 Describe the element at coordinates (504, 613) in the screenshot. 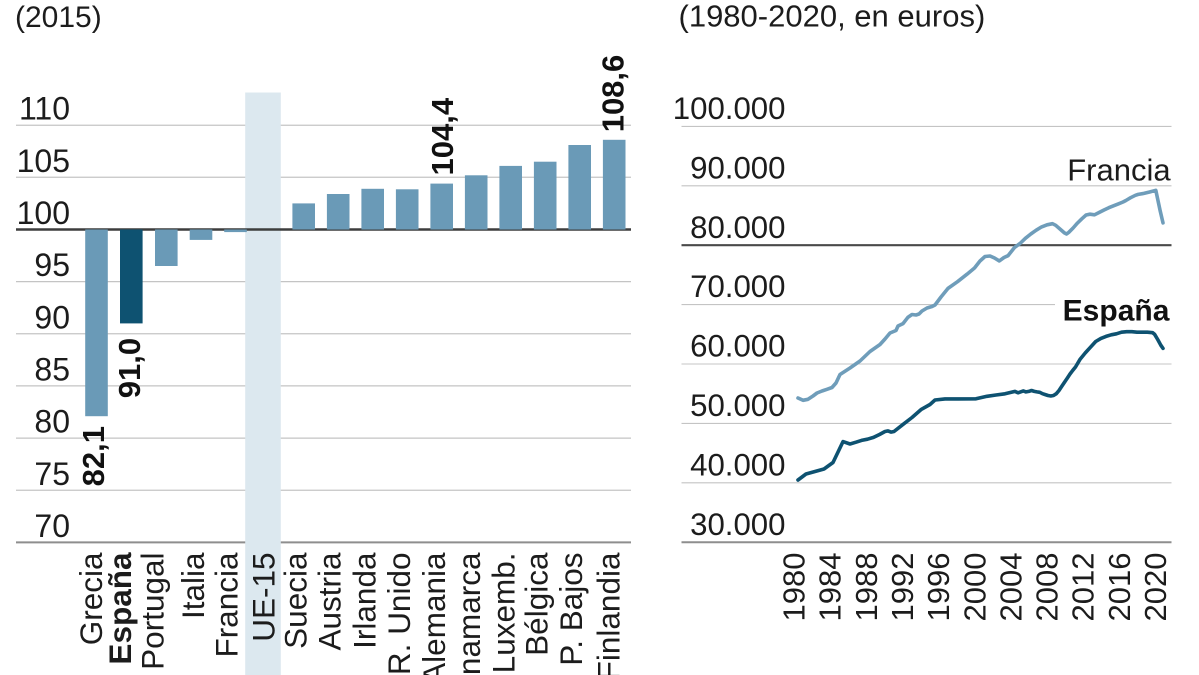

I see `svg-text: Luxemb.` at that location.